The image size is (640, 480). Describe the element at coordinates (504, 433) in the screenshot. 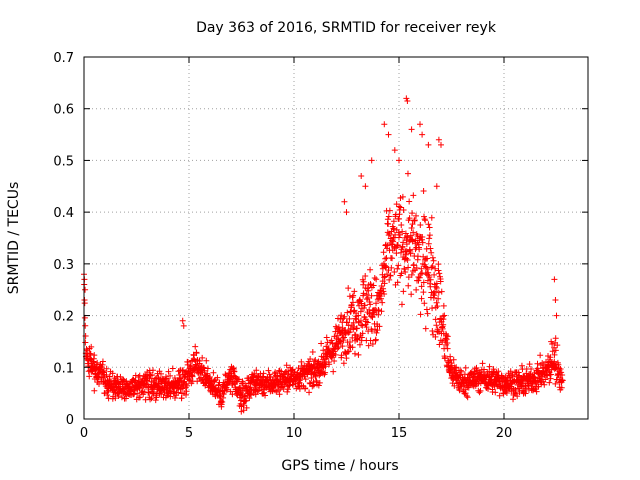

I see `x-tick-label: 20` at that location.